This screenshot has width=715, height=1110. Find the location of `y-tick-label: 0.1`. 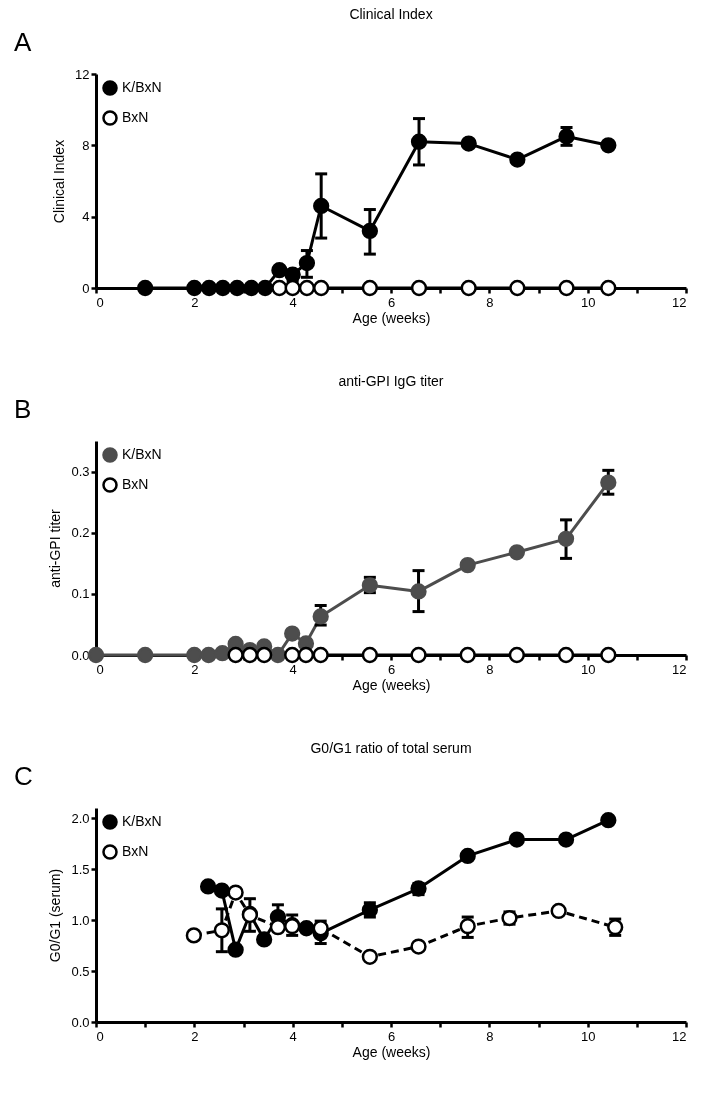

y-tick-label: 0.1 is located at coordinates (80, 594).